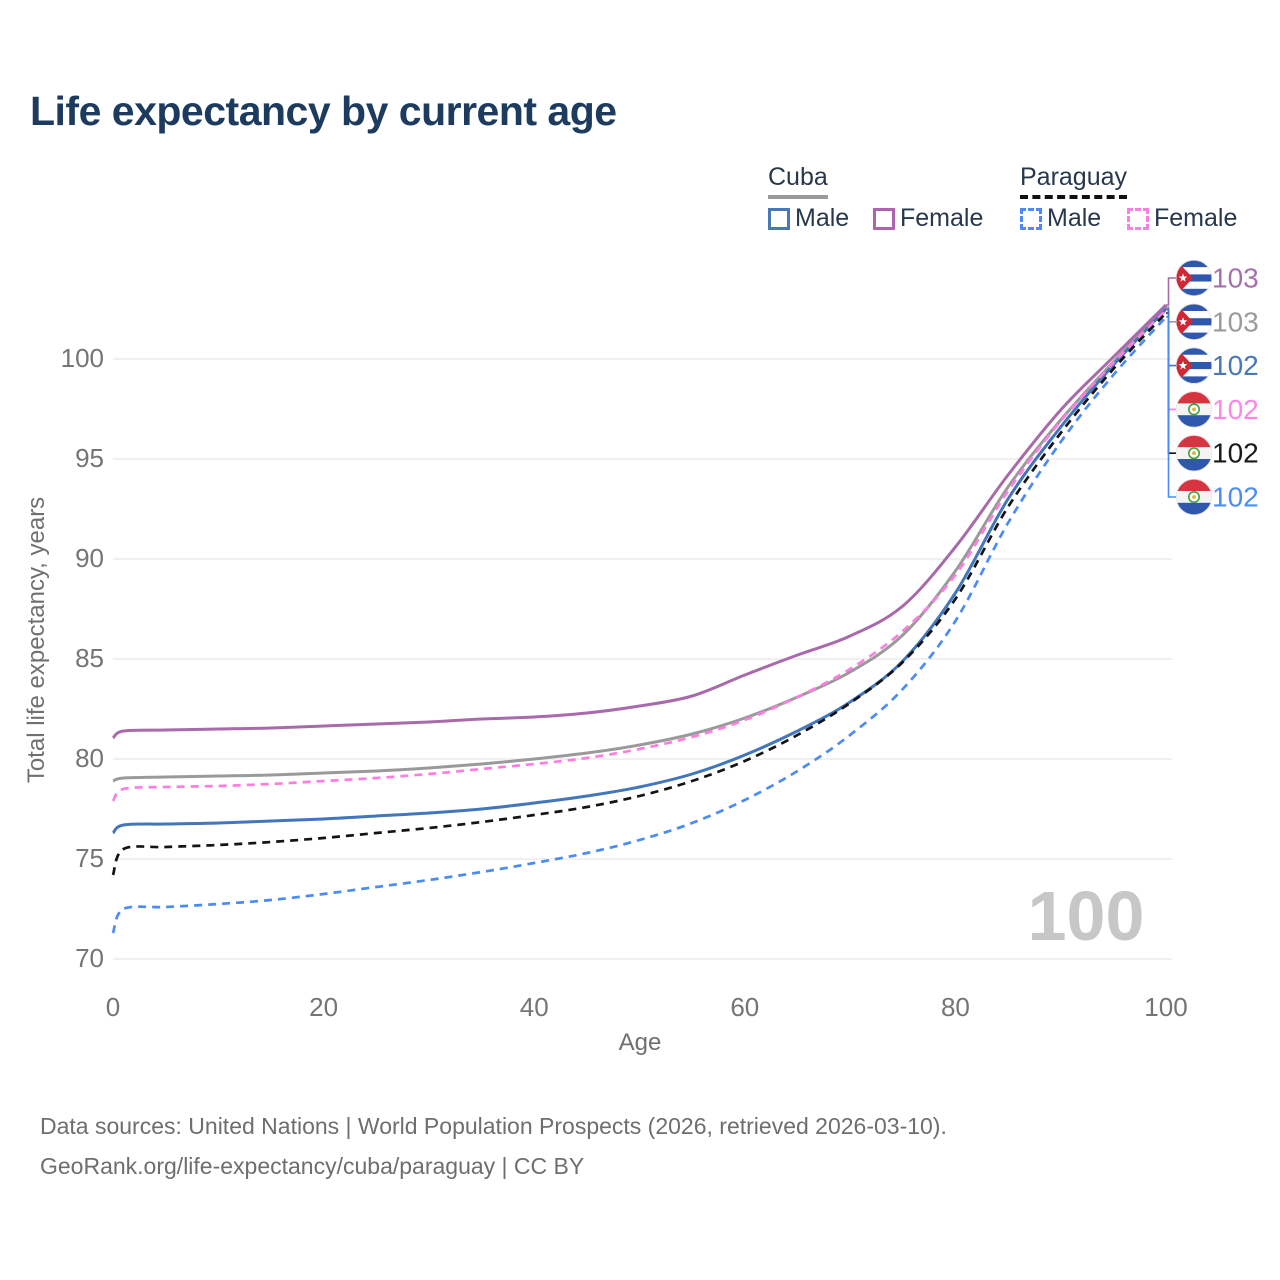  Describe the element at coordinates (89, 858) in the screenshot. I see `y-tick-75: 75` at that location.